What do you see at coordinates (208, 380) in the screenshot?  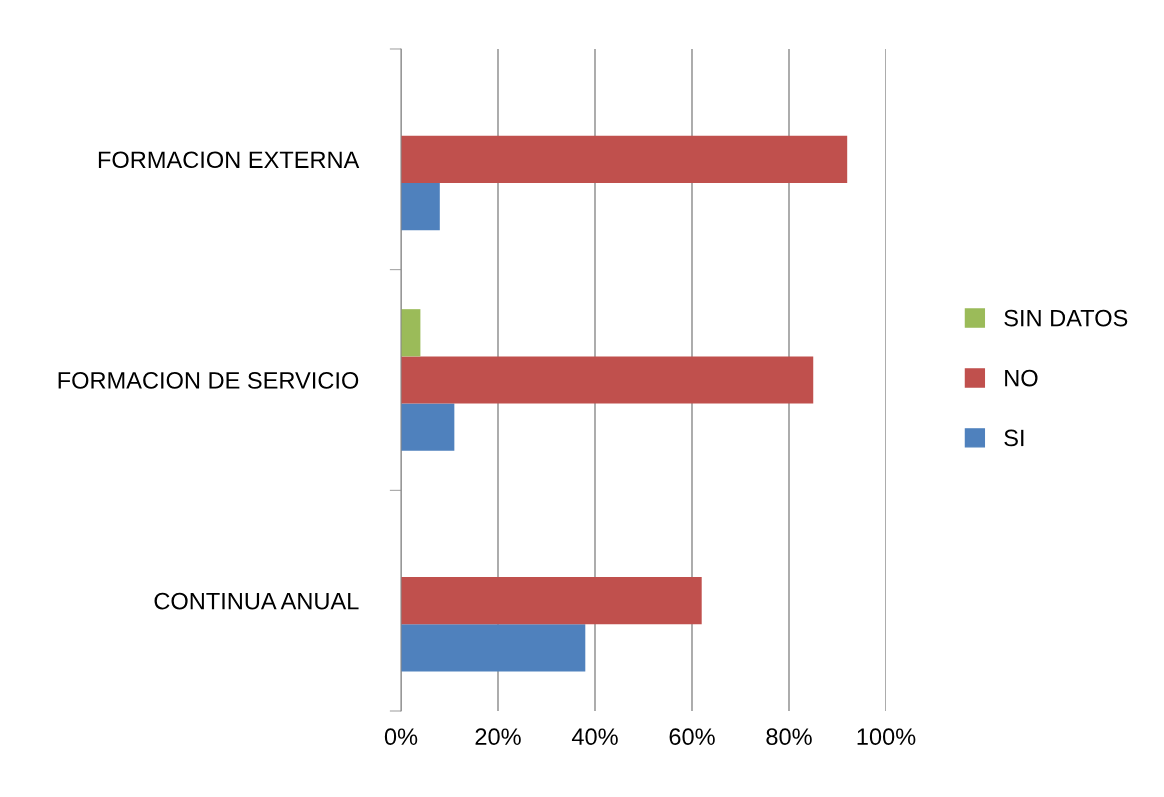 I see `y-tick-label: FORMACION DE SERVICIO` at bounding box center [208, 380].